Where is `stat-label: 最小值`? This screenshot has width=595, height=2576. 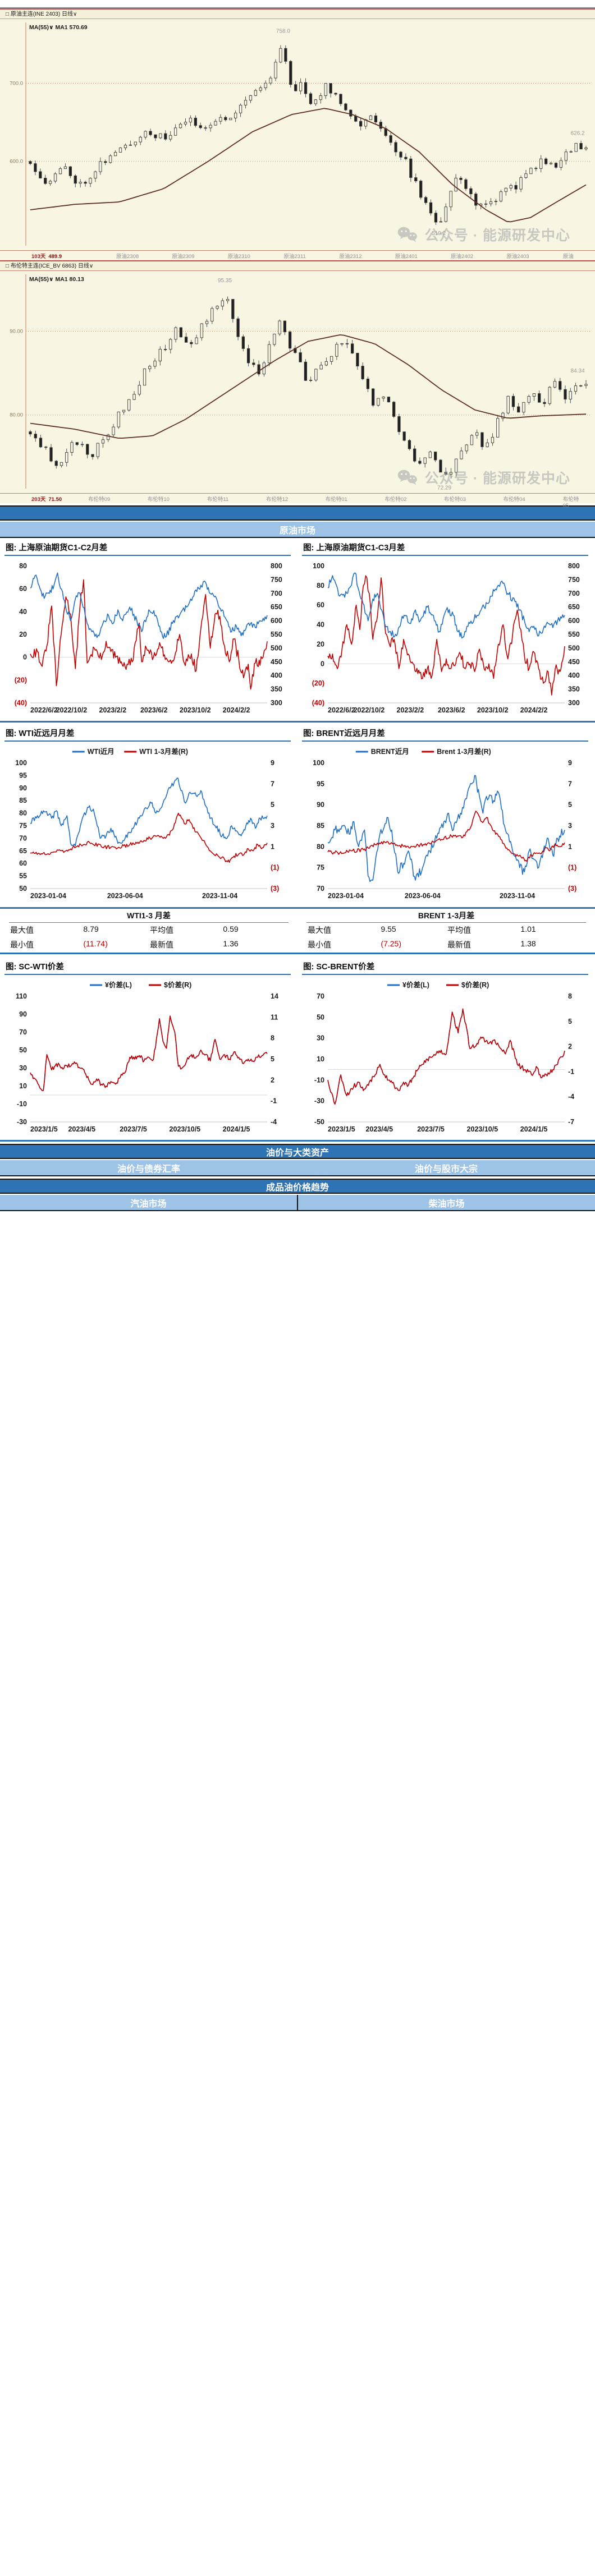
stat-label: 最小值 is located at coordinates (319, 945).